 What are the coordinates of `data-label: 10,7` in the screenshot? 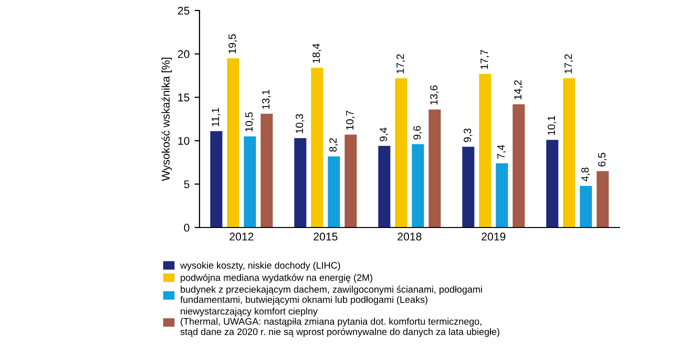 It's located at (350, 120).